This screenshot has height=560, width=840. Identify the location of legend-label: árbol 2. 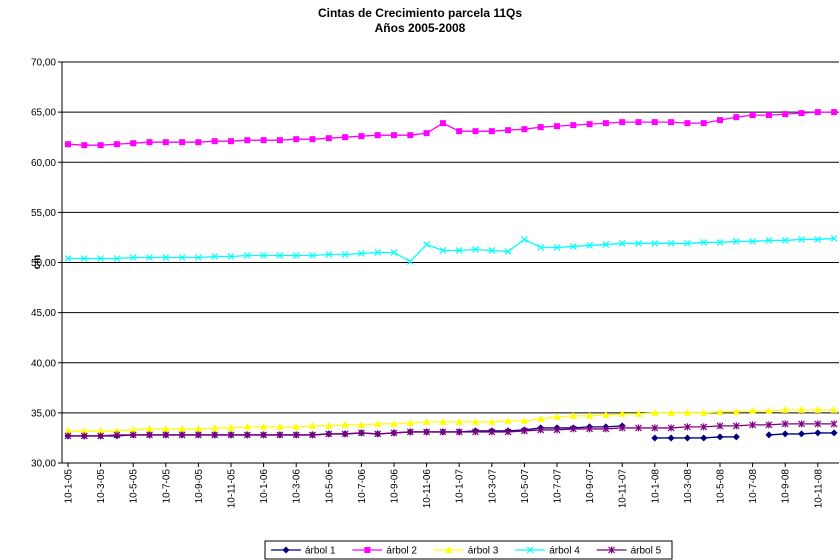
(401, 551).